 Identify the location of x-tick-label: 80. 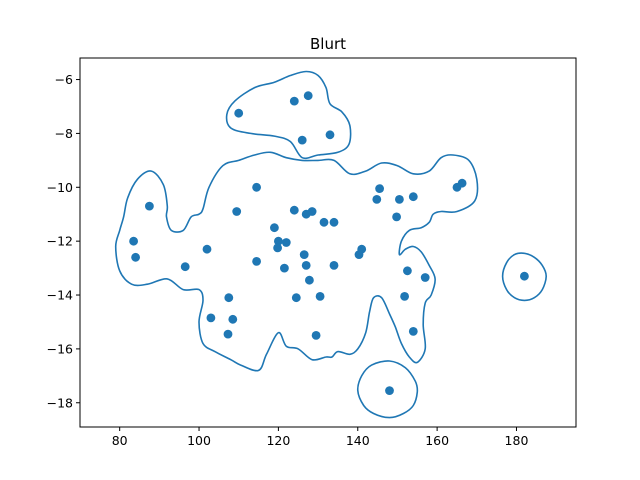
(120, 440).